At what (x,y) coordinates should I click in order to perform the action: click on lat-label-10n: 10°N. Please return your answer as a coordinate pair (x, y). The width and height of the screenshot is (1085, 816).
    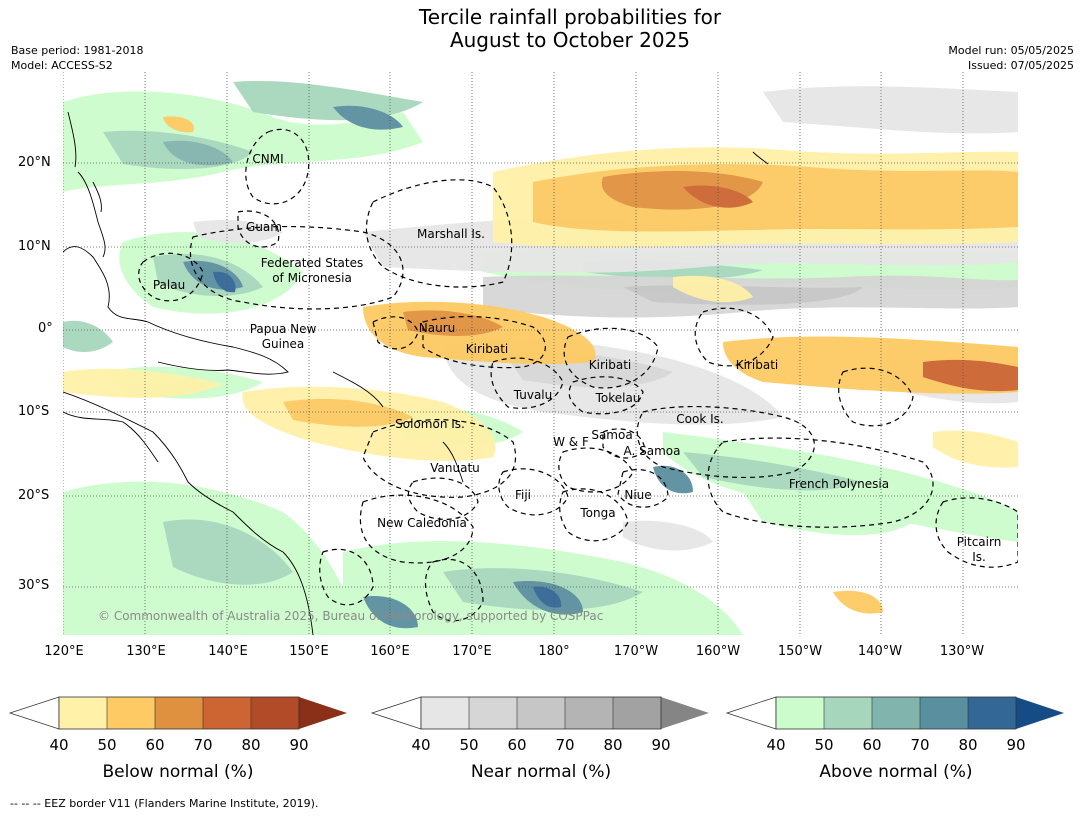
    Looking at the image, I should click on (34, 246).